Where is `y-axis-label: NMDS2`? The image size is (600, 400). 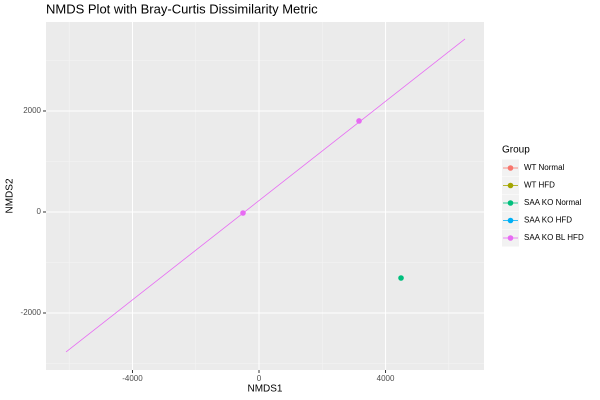 y-axis-label: NMDS2 is located at coordinates (10, 195).